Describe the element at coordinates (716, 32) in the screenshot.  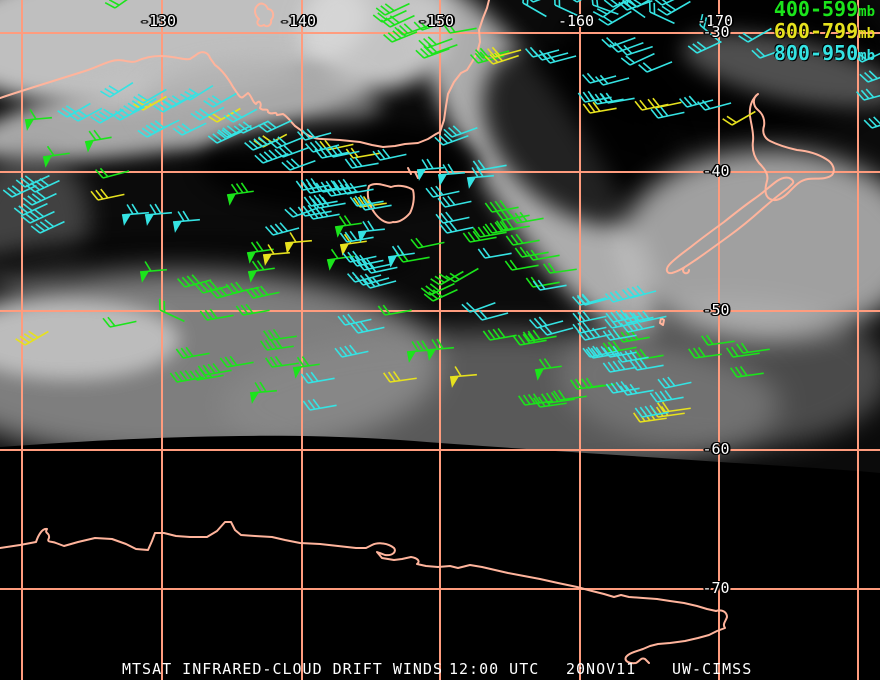
I see `latitude-label: -30` at that location.